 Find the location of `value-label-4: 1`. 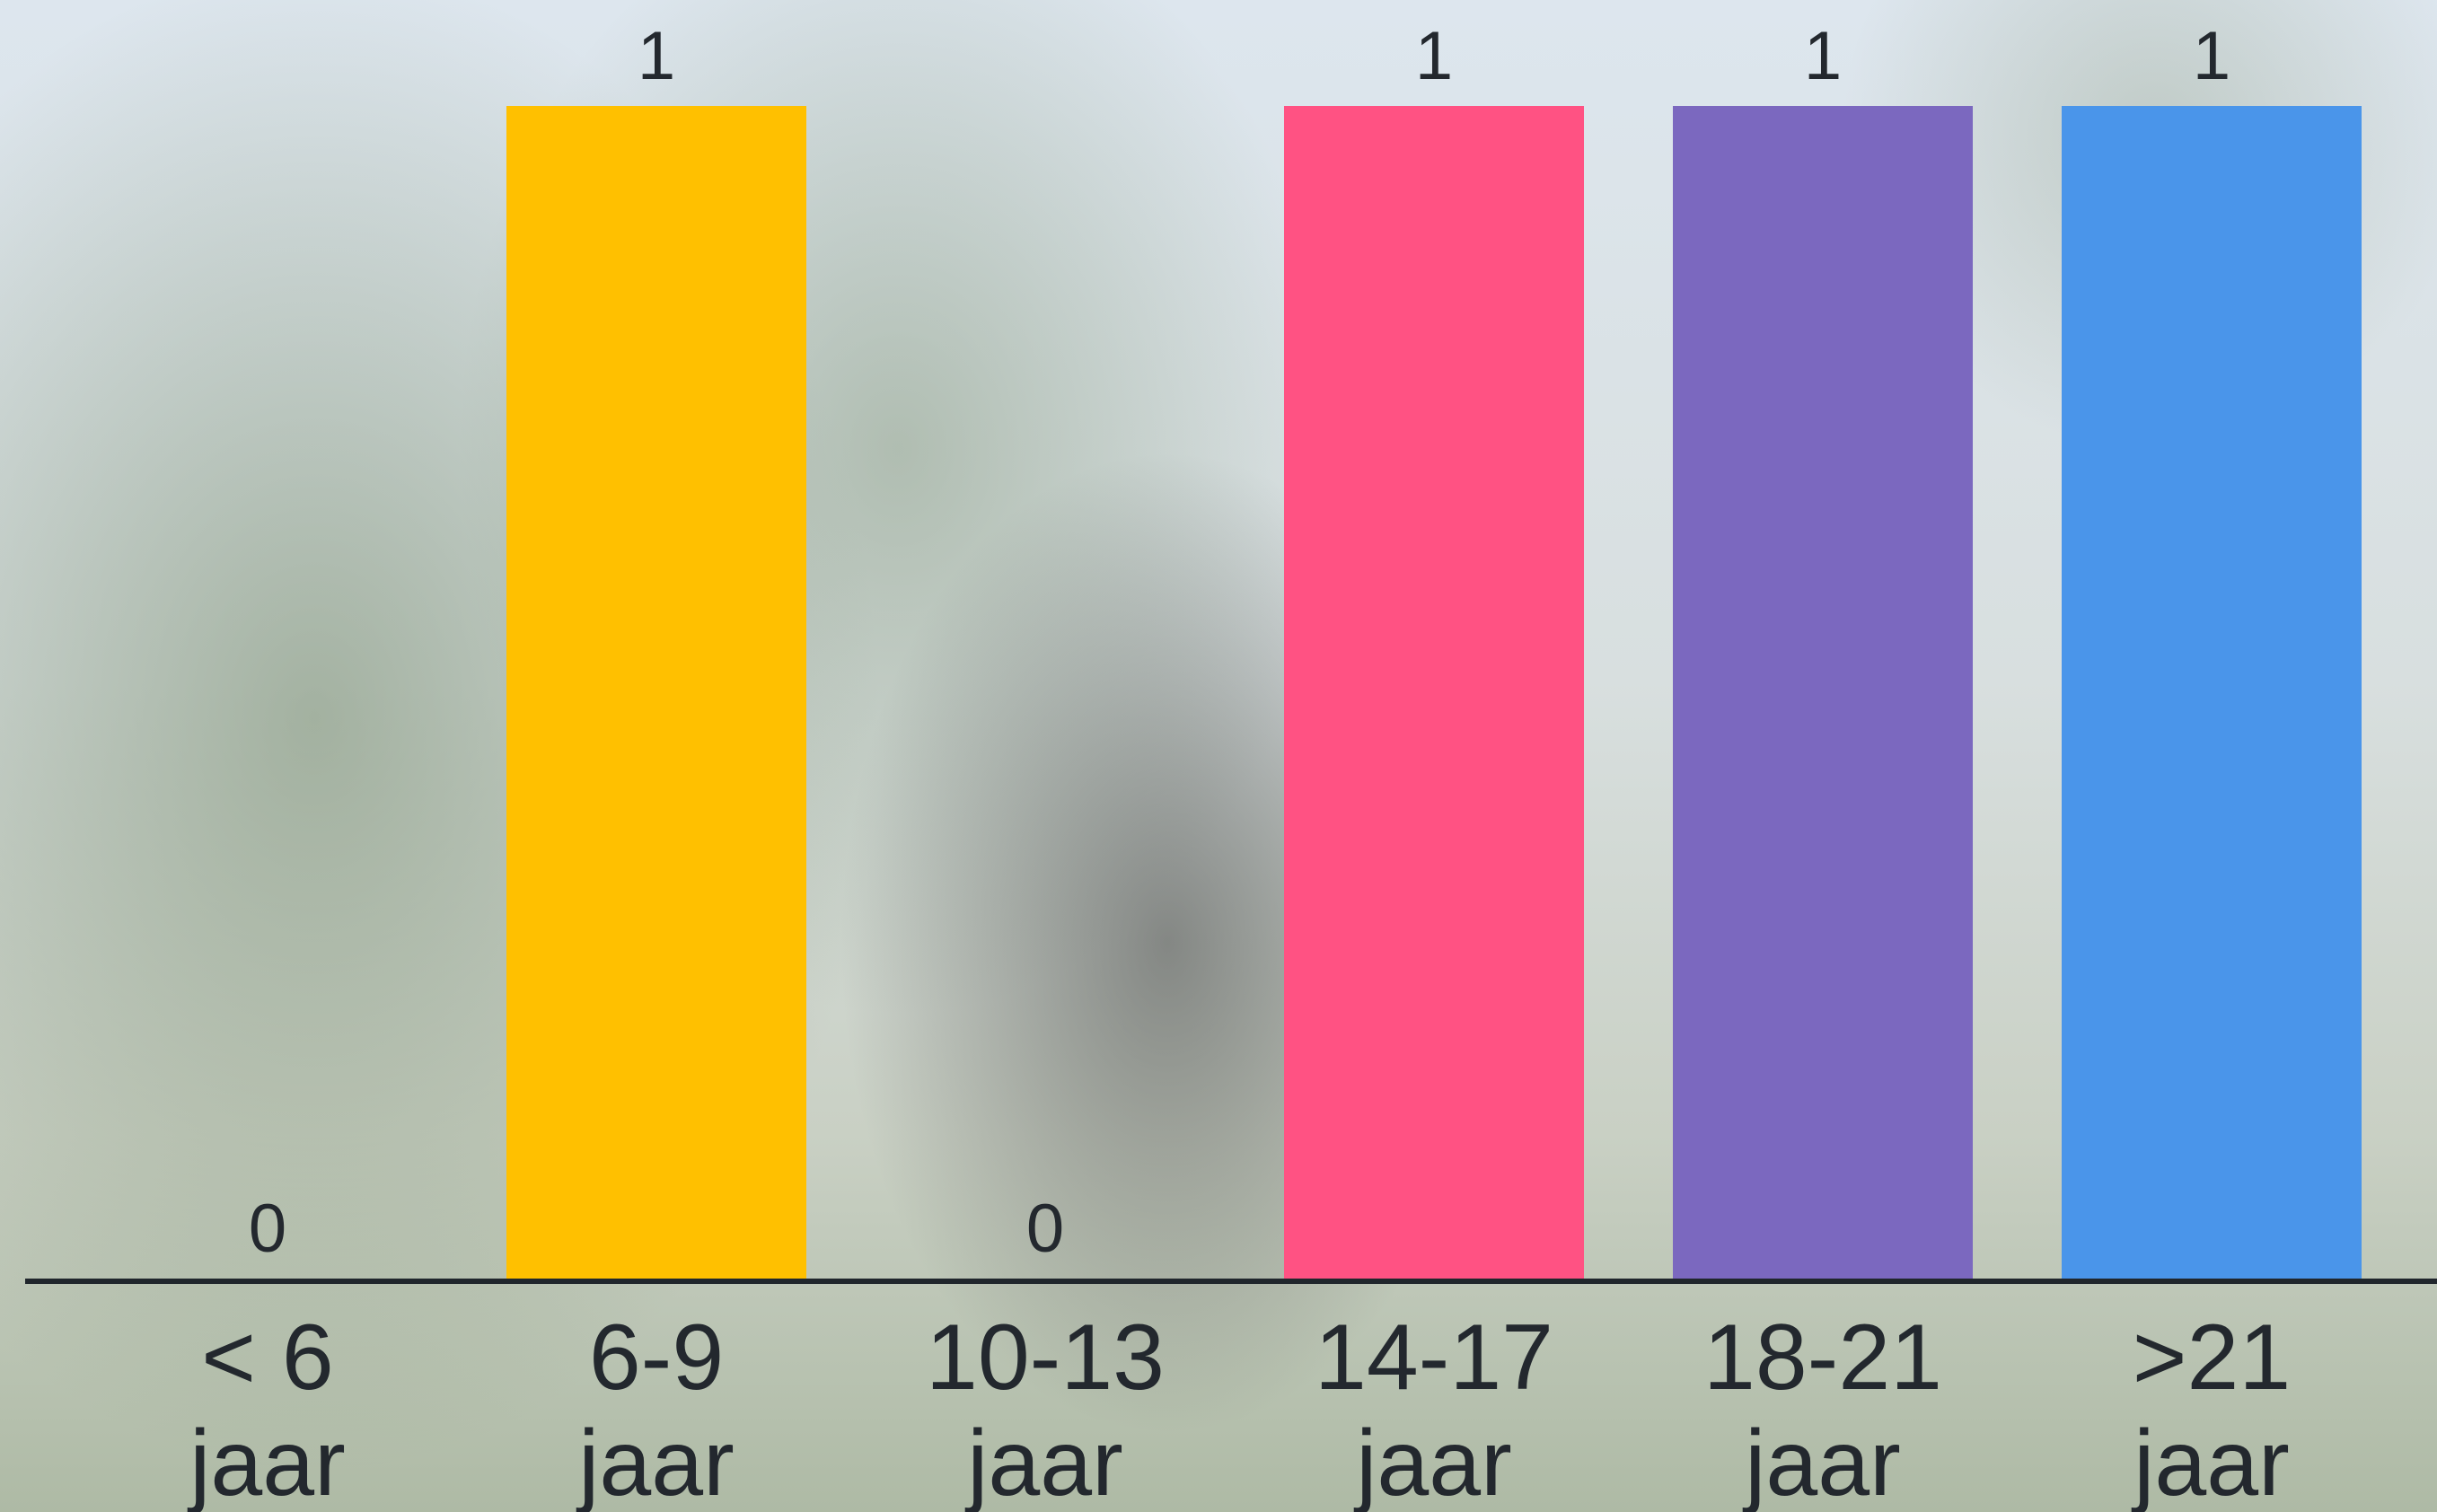

value-label-4: 1 is located at coordinates (1823, 56).